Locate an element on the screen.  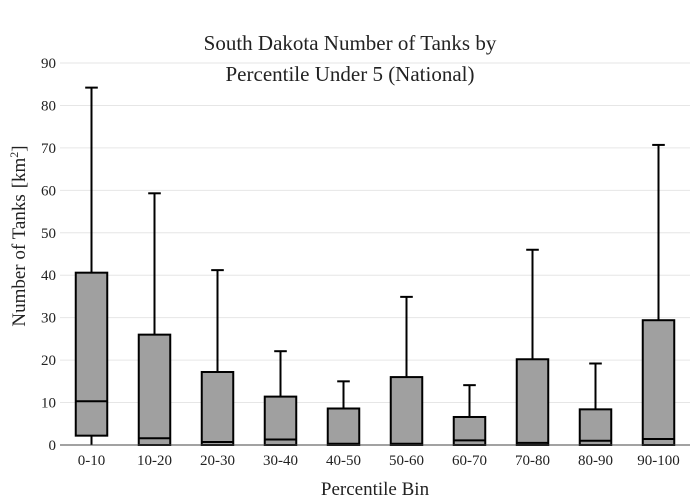
y-tick-label: 10 is located at coordinates (48, 404).